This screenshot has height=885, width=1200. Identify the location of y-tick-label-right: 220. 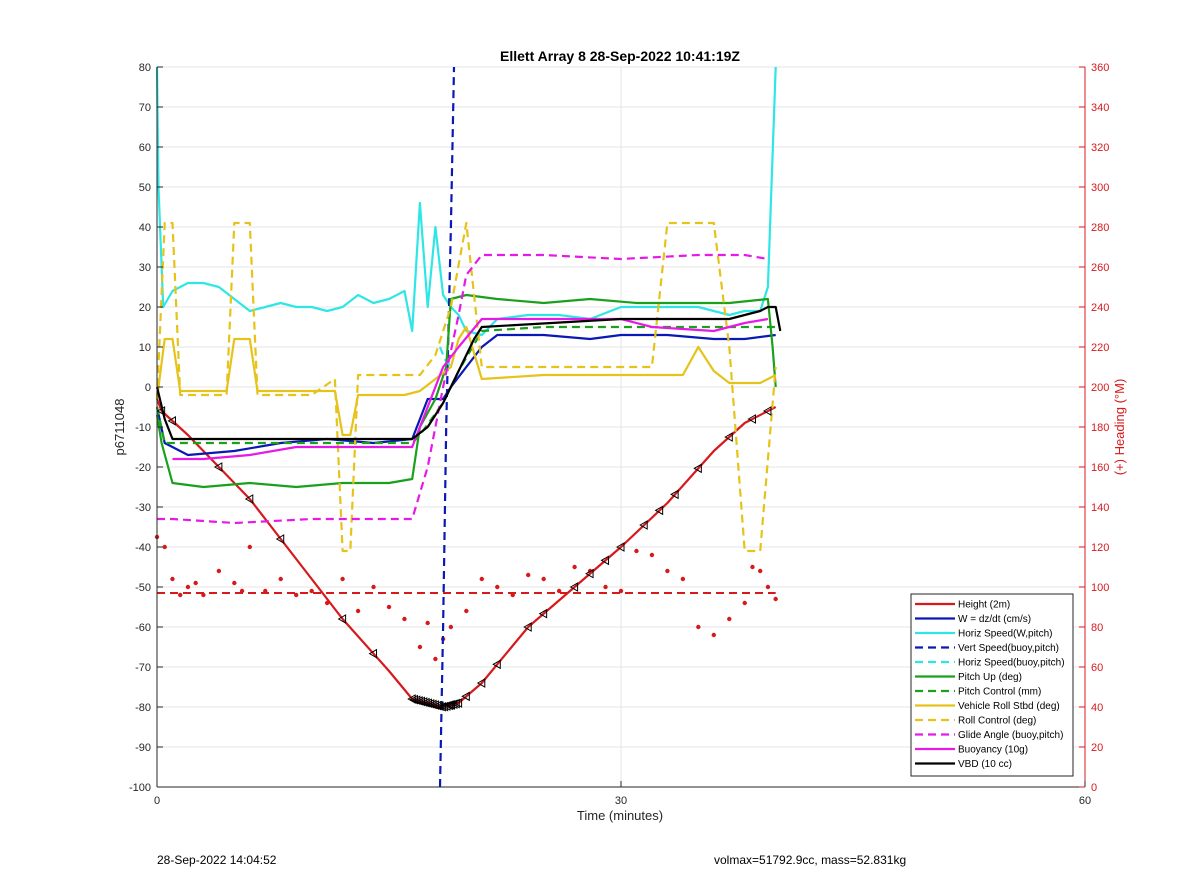
(1100, 348).